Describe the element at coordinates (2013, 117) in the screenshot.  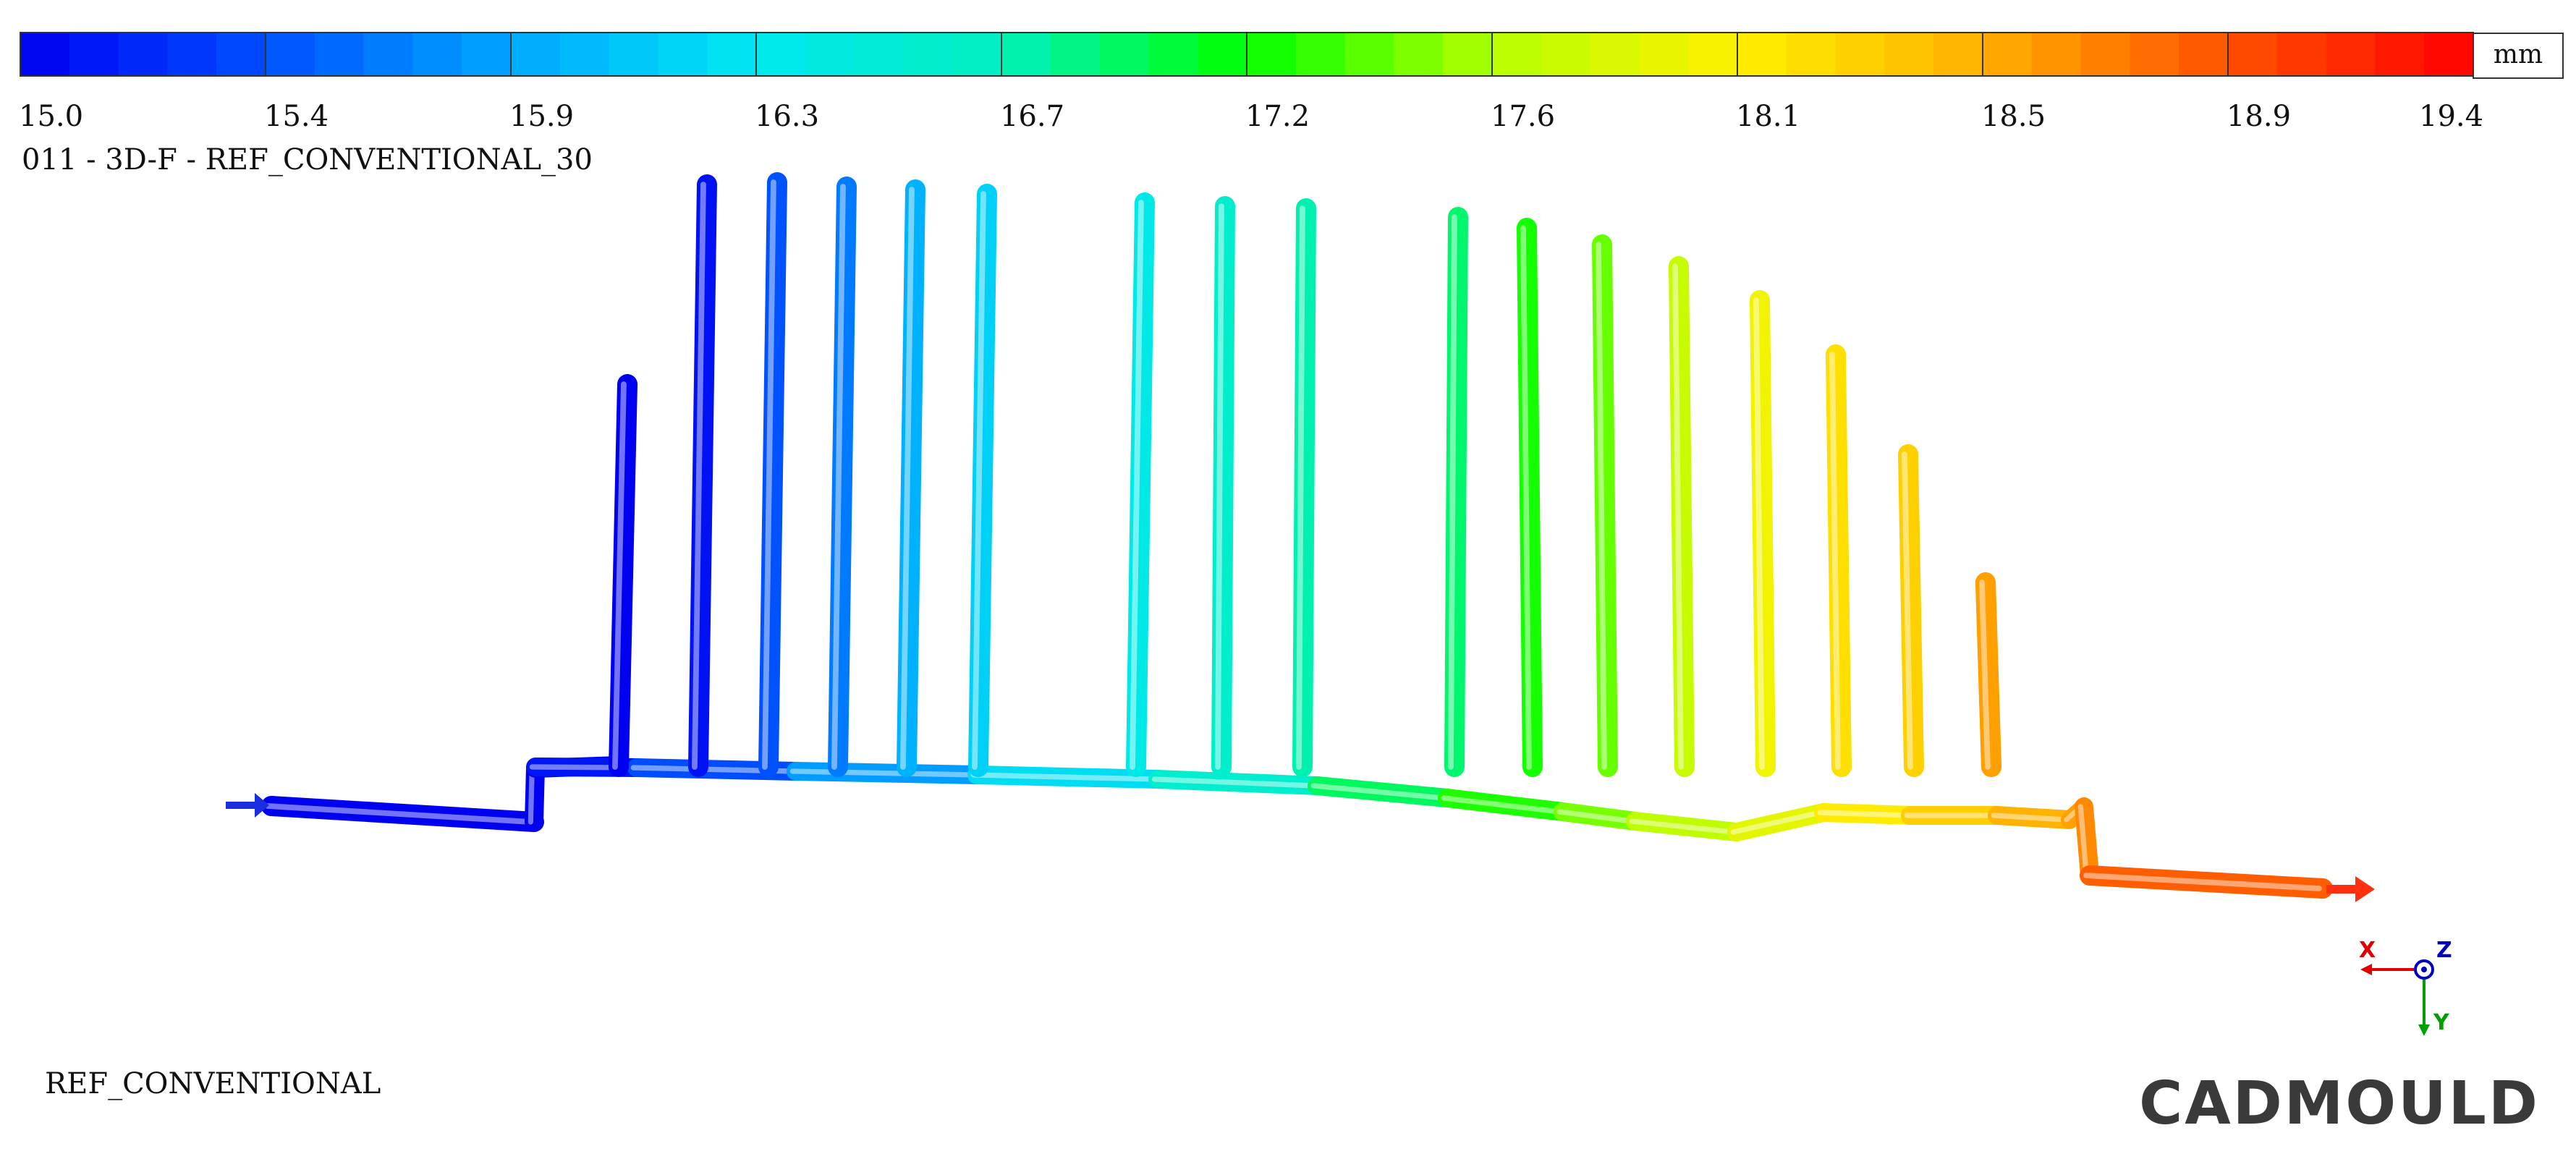
I see `colorbar-tick-label: 18.5` at that location.